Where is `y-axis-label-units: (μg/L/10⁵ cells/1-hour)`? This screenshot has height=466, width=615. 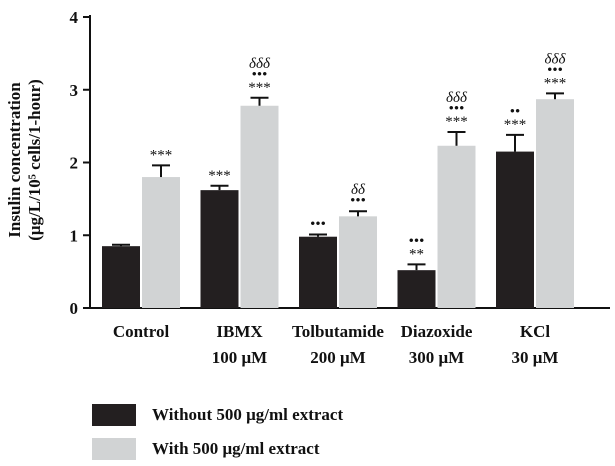
y-axis-label-units: (μg/L/10⁵ cells/1-hour) is located at coordinates (34, 160).